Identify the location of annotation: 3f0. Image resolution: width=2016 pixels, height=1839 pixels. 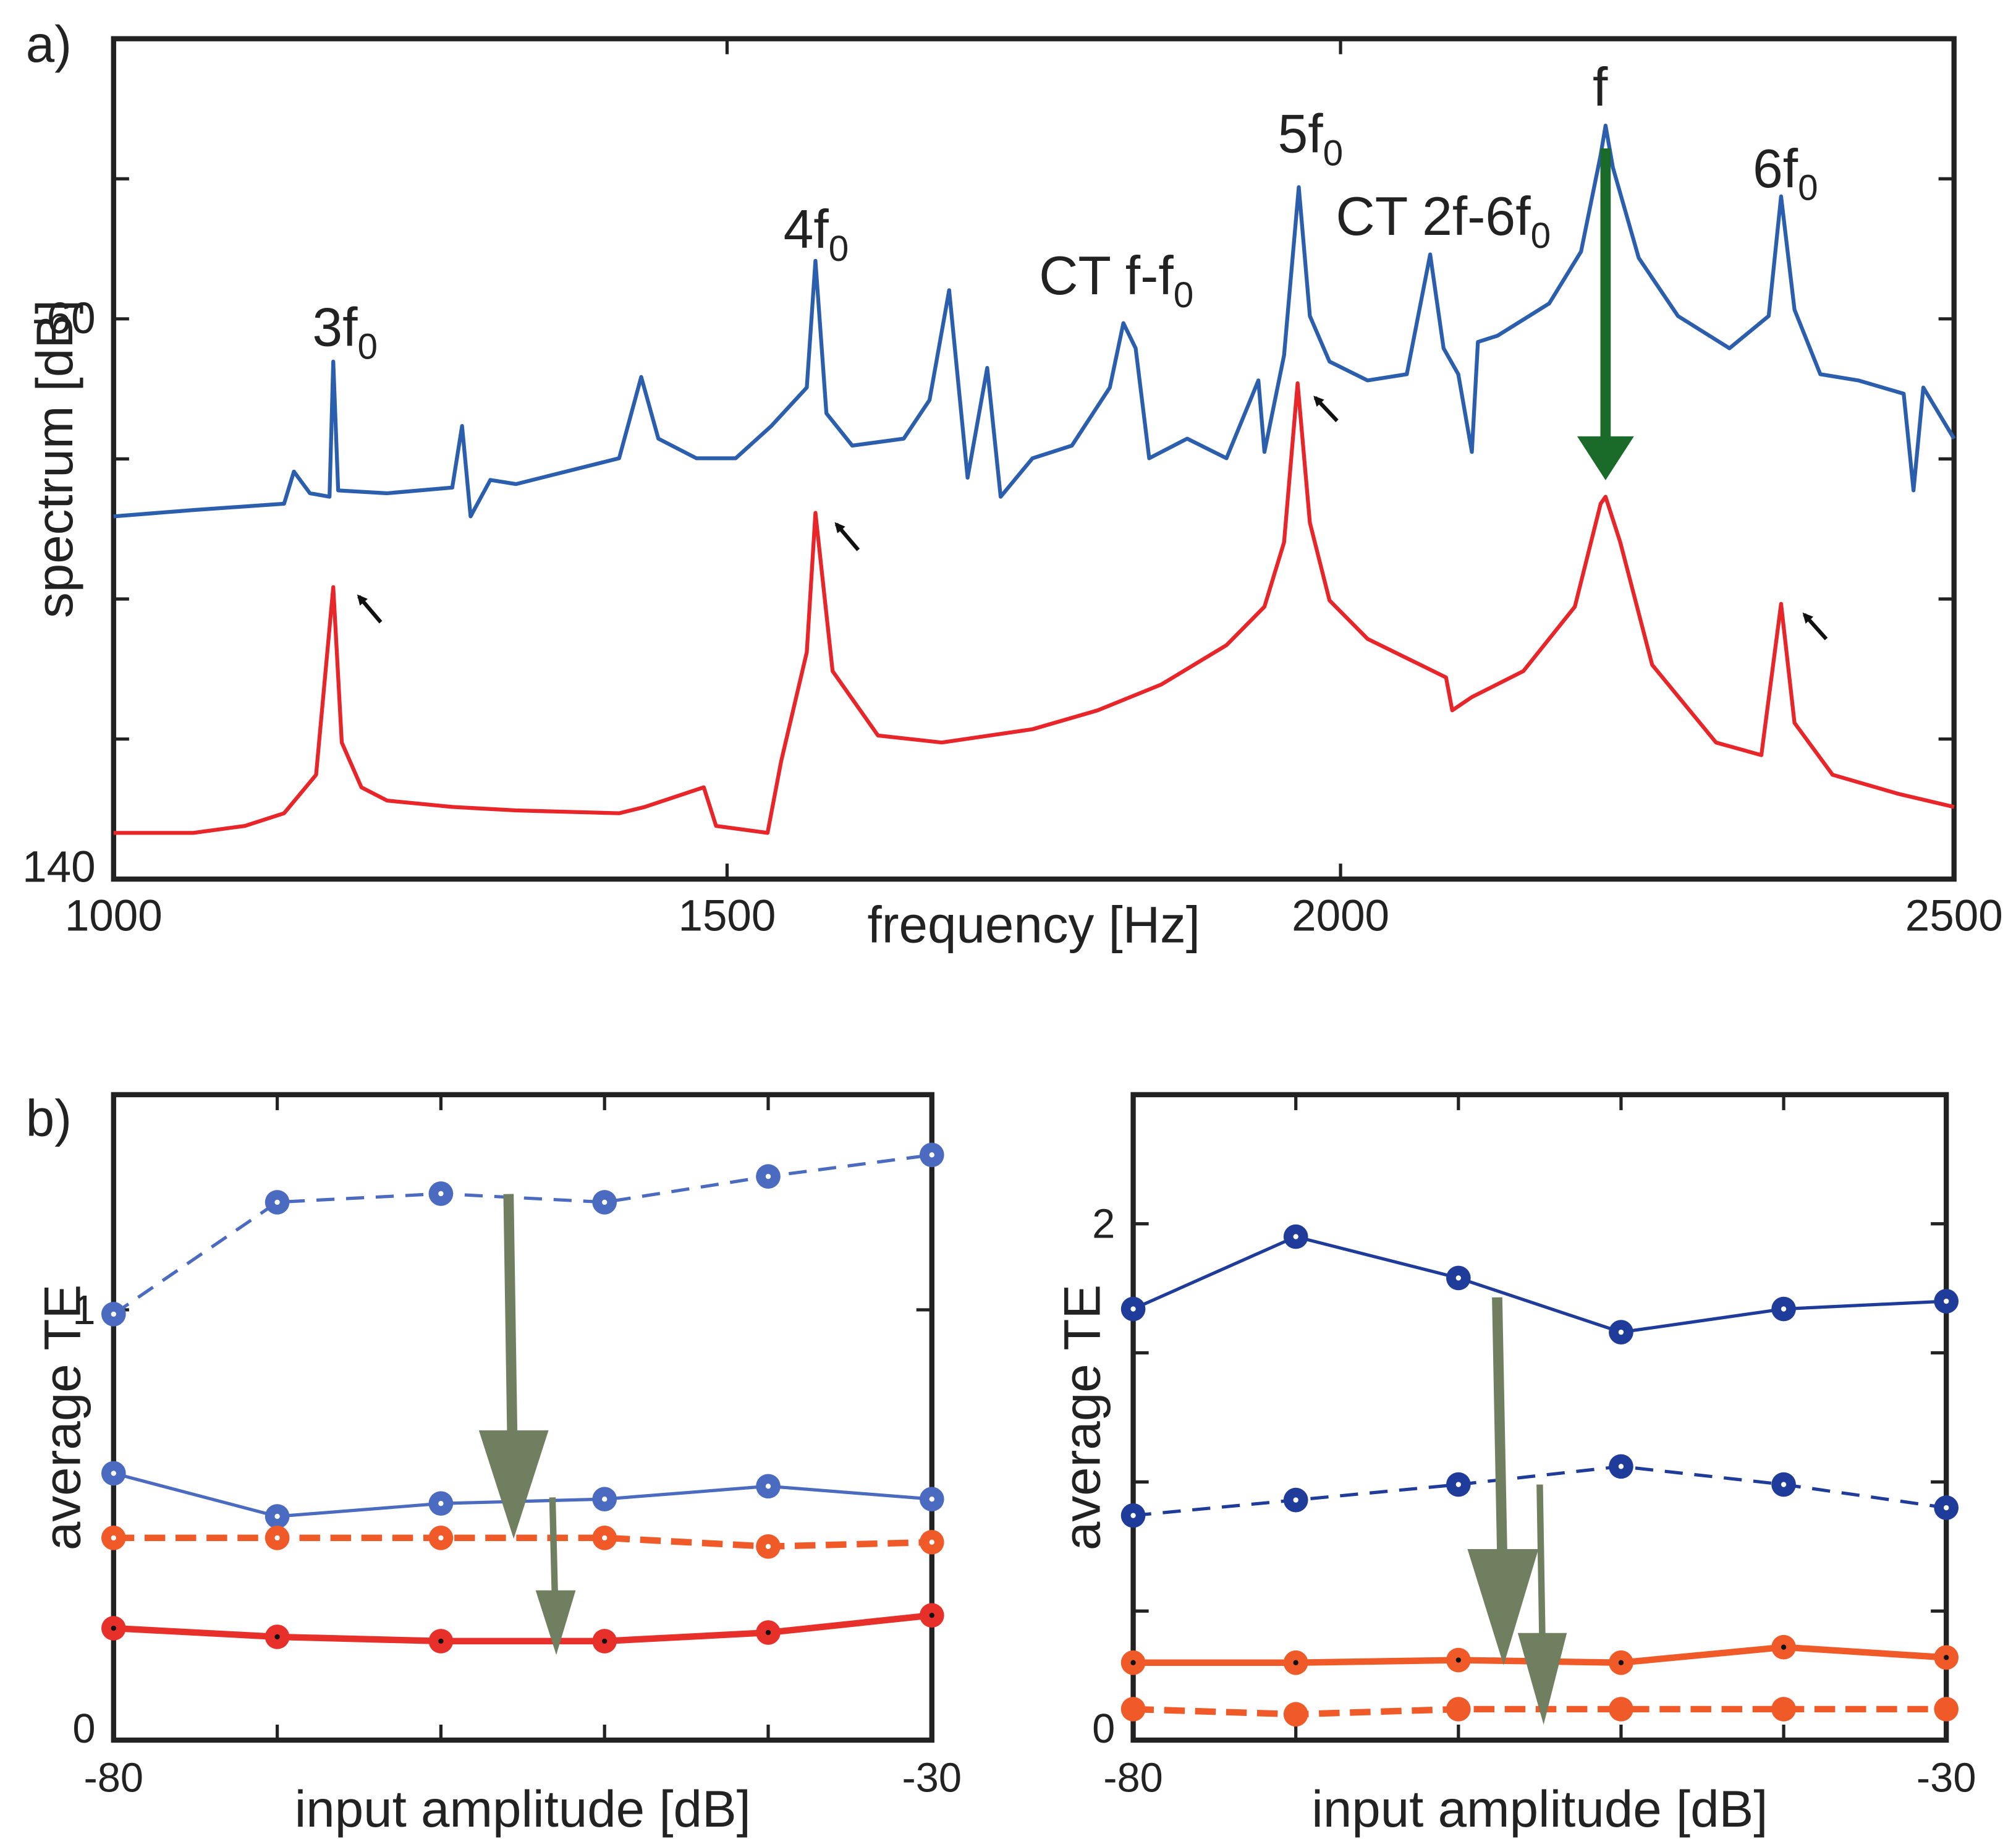
(345, 332).